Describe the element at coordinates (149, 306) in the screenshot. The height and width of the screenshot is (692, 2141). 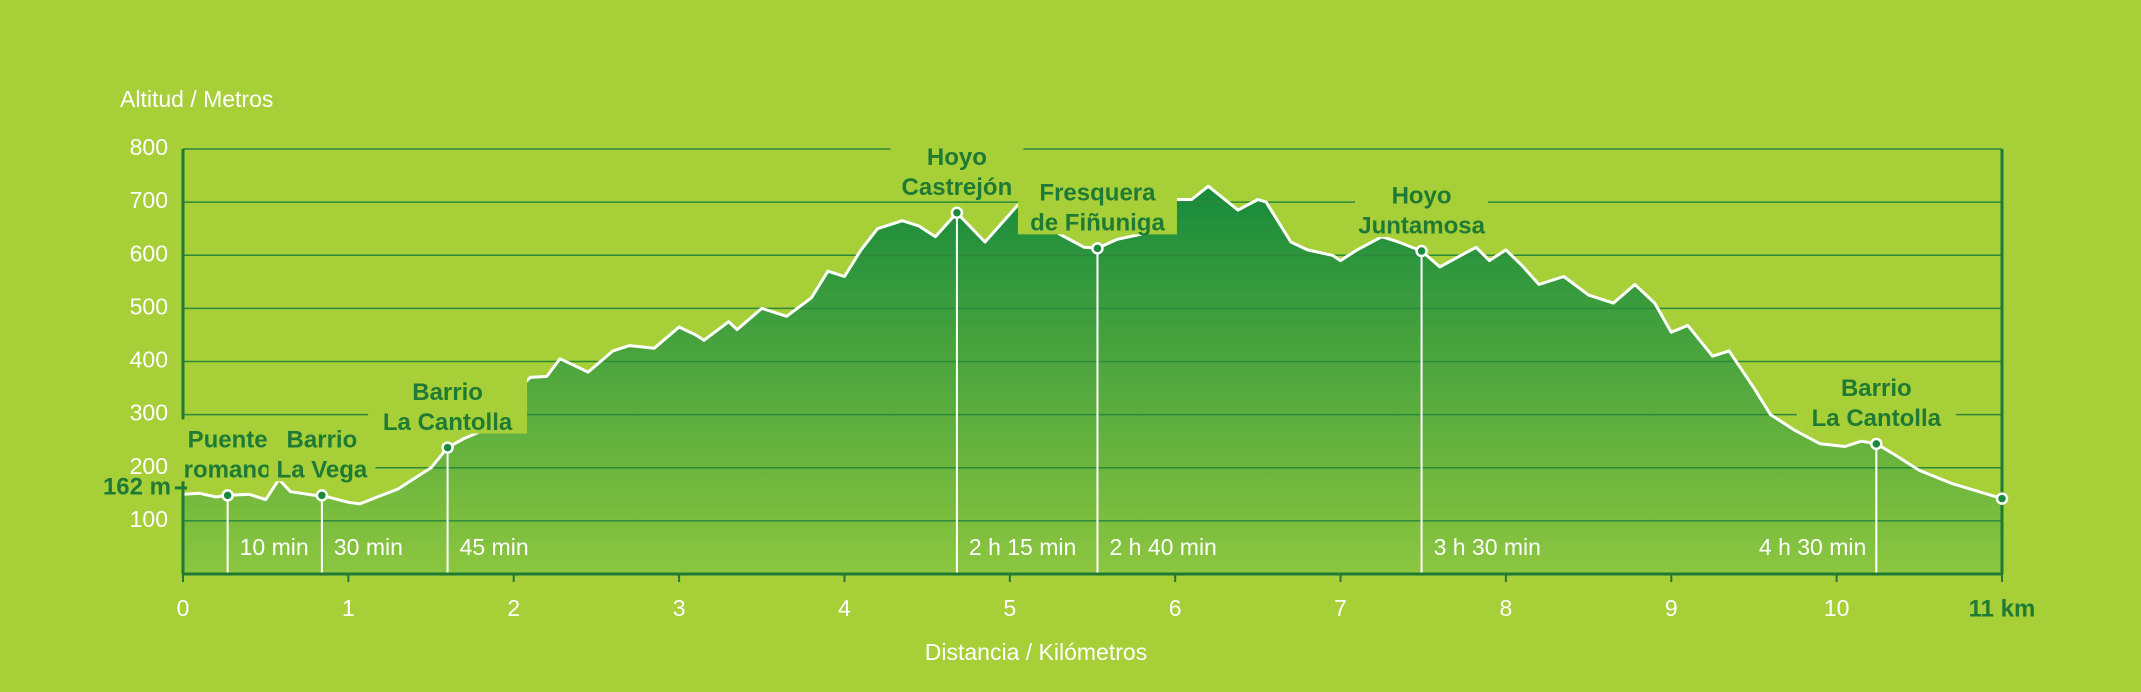
I see `y-tick-label: 500` at that location.